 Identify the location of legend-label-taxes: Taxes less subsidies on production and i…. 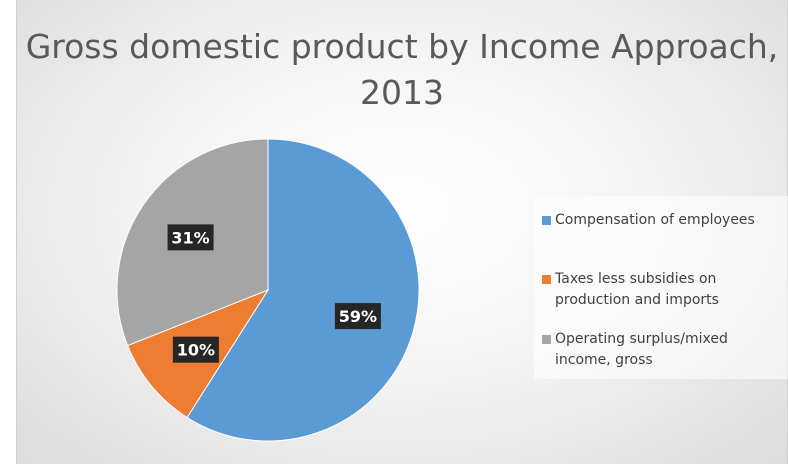
(637, 289).